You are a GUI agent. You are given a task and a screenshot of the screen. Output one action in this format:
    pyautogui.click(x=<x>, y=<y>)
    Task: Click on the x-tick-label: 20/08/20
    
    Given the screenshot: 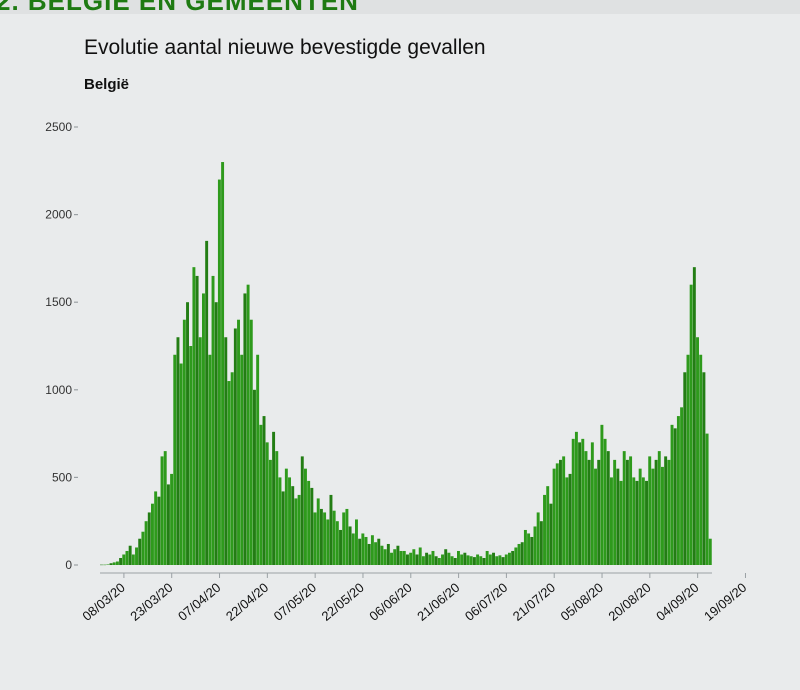 What is the action you would take?
    pyautogui.click(x=629, y=602)
    